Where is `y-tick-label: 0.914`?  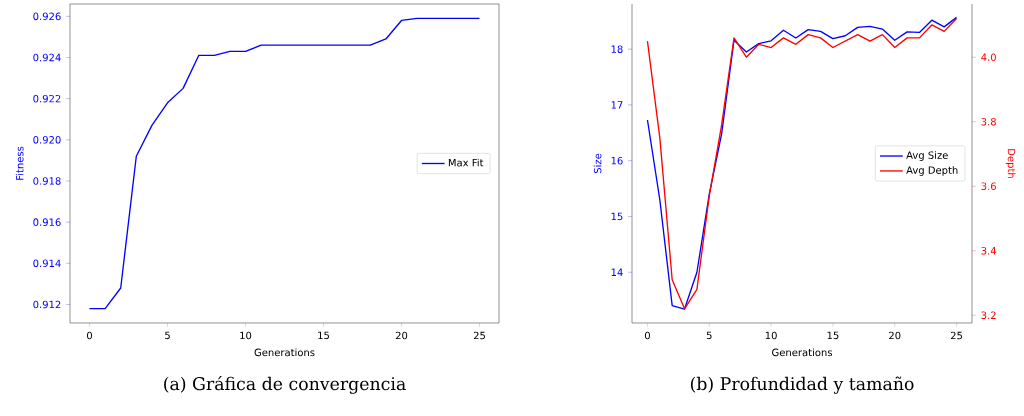 y-tick-label: 0.914 is located at coordinates (47, 263).